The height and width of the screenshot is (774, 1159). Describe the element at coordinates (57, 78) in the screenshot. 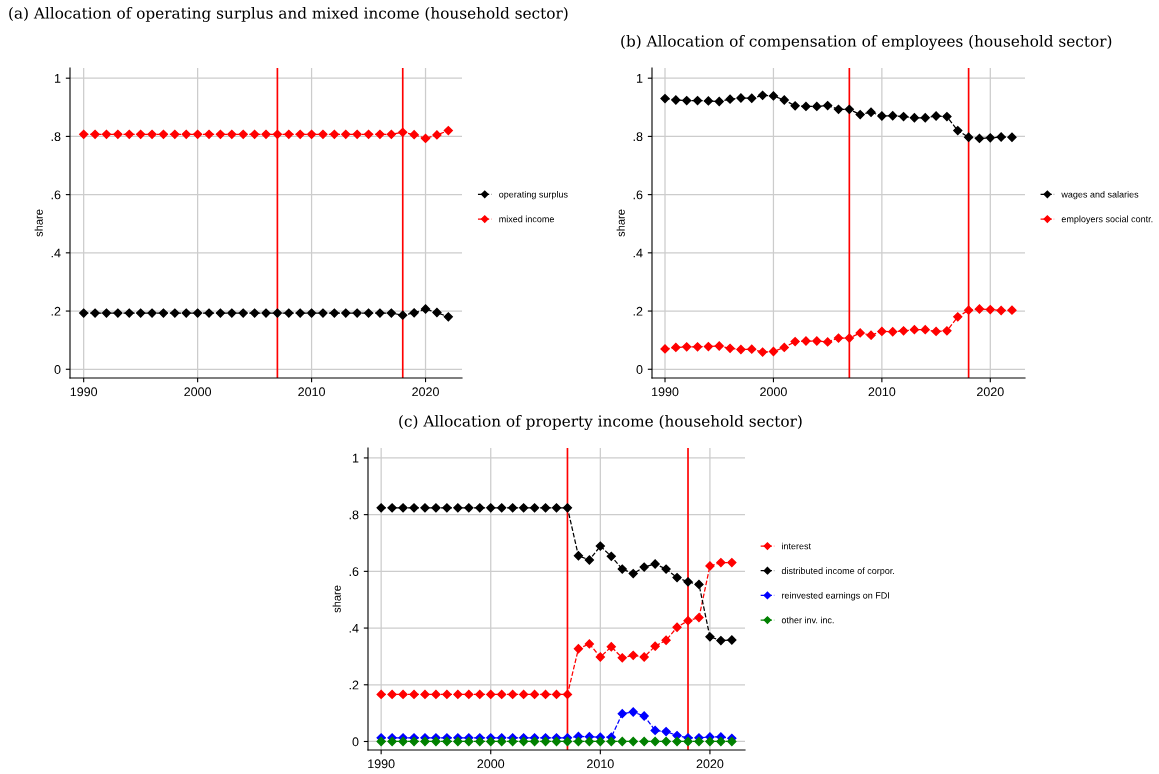

I see `y-tick-label: 1` at that location.